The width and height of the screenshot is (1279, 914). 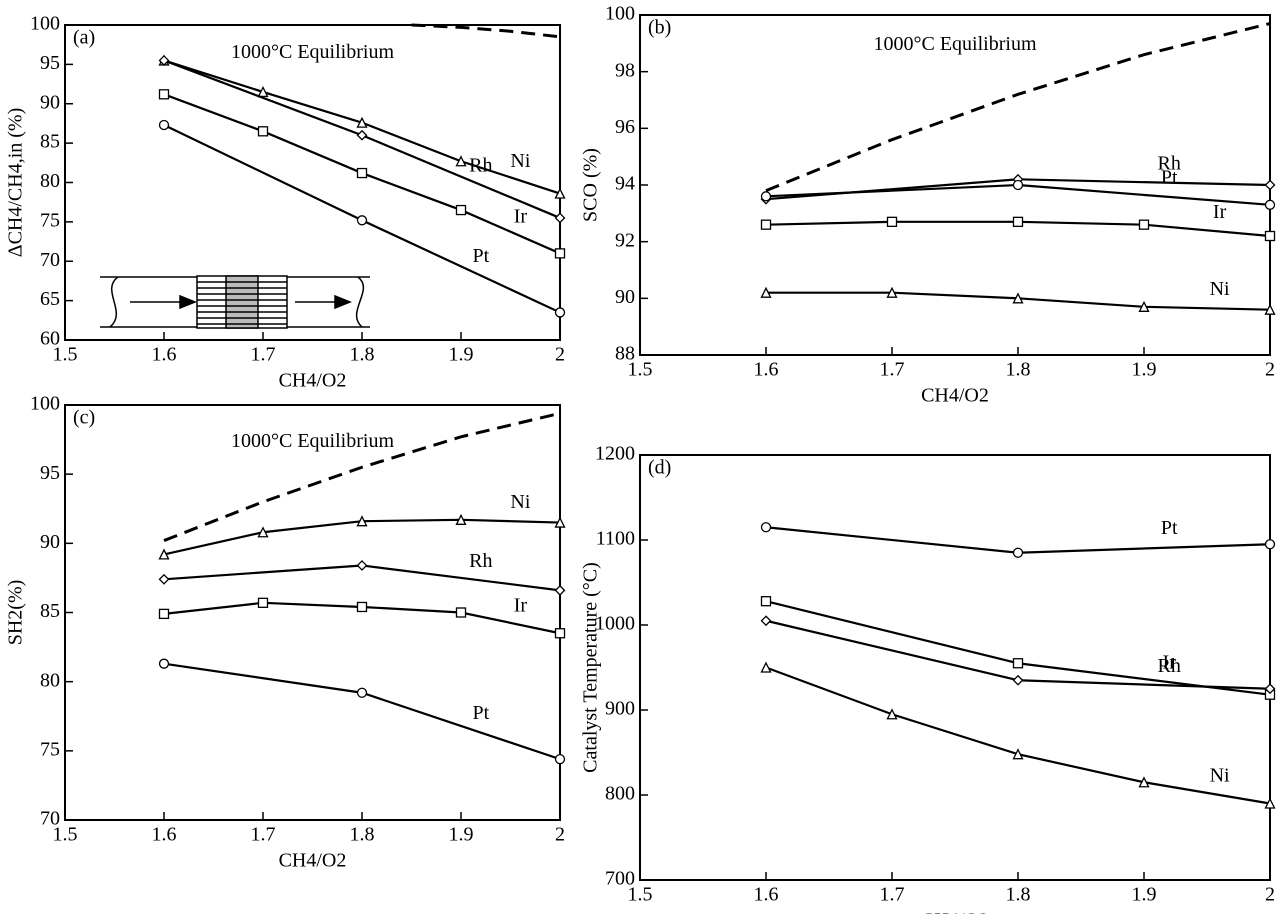 What do you see at coordinates (659, 468) in the screenshot?
I see `panel-label: (d)` at bounding box center [659, 468].